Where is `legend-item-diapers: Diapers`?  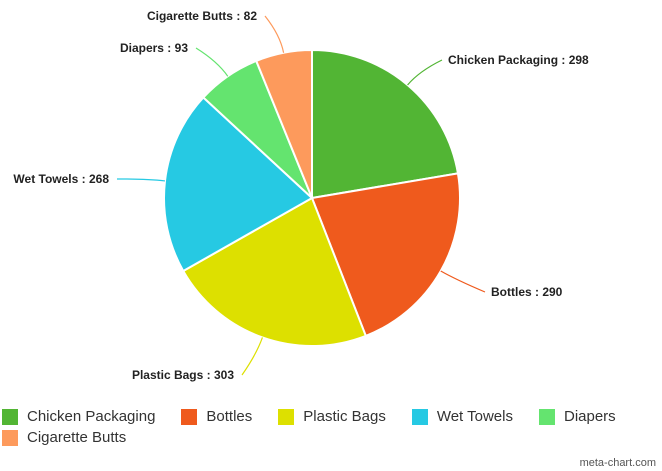 legend-item-diapers: Diapers is located at coordinates (577, 416).